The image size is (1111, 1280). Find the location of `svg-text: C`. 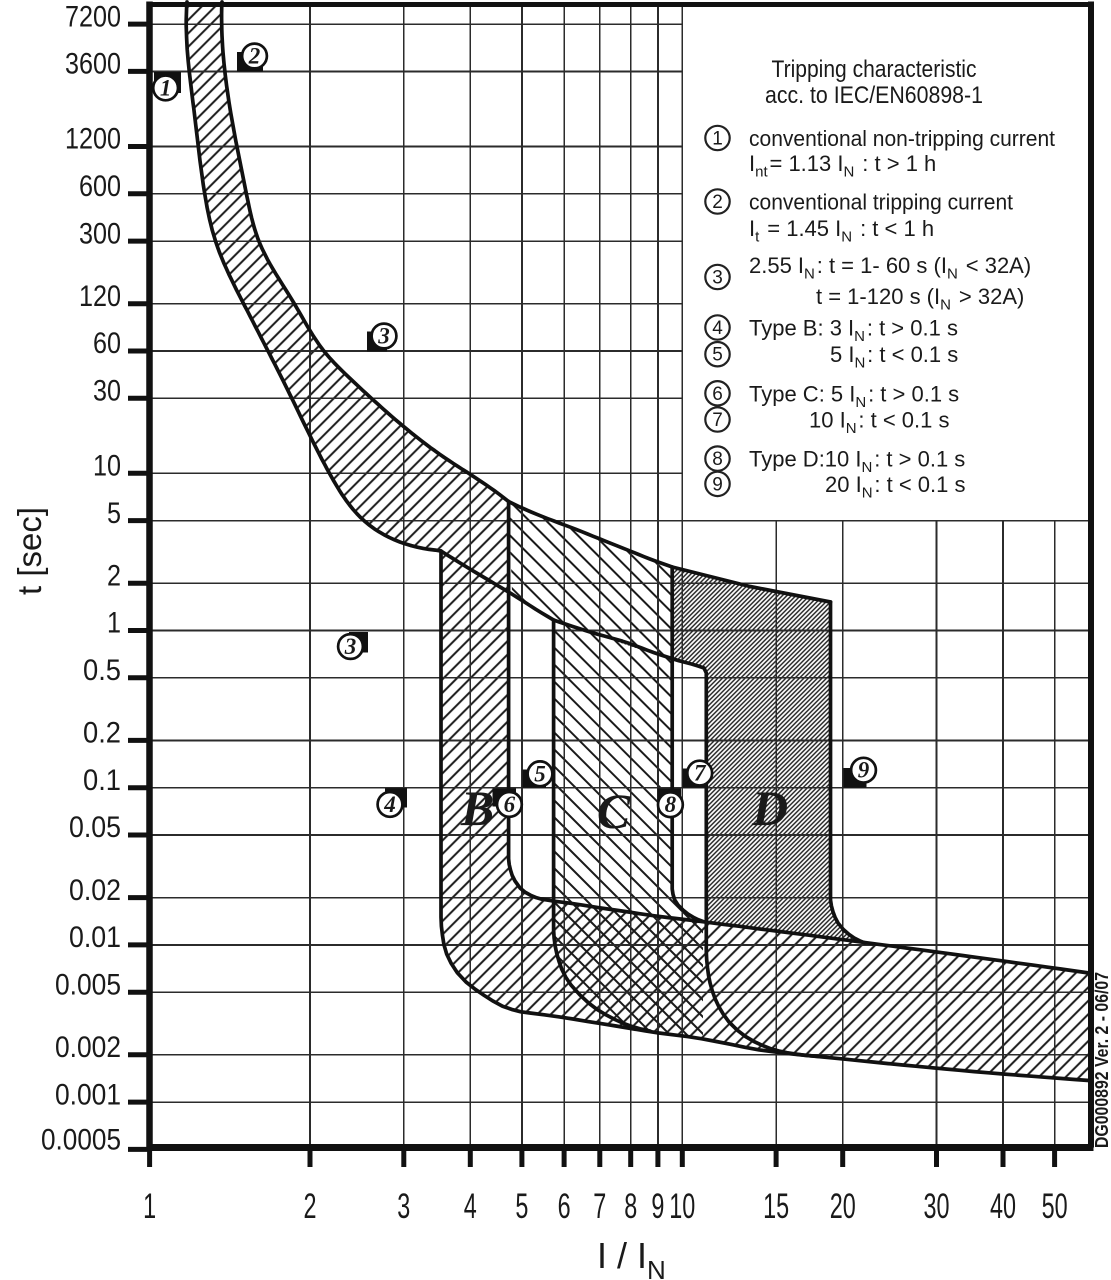

svg-text: C is located at coordinates (614, 811).